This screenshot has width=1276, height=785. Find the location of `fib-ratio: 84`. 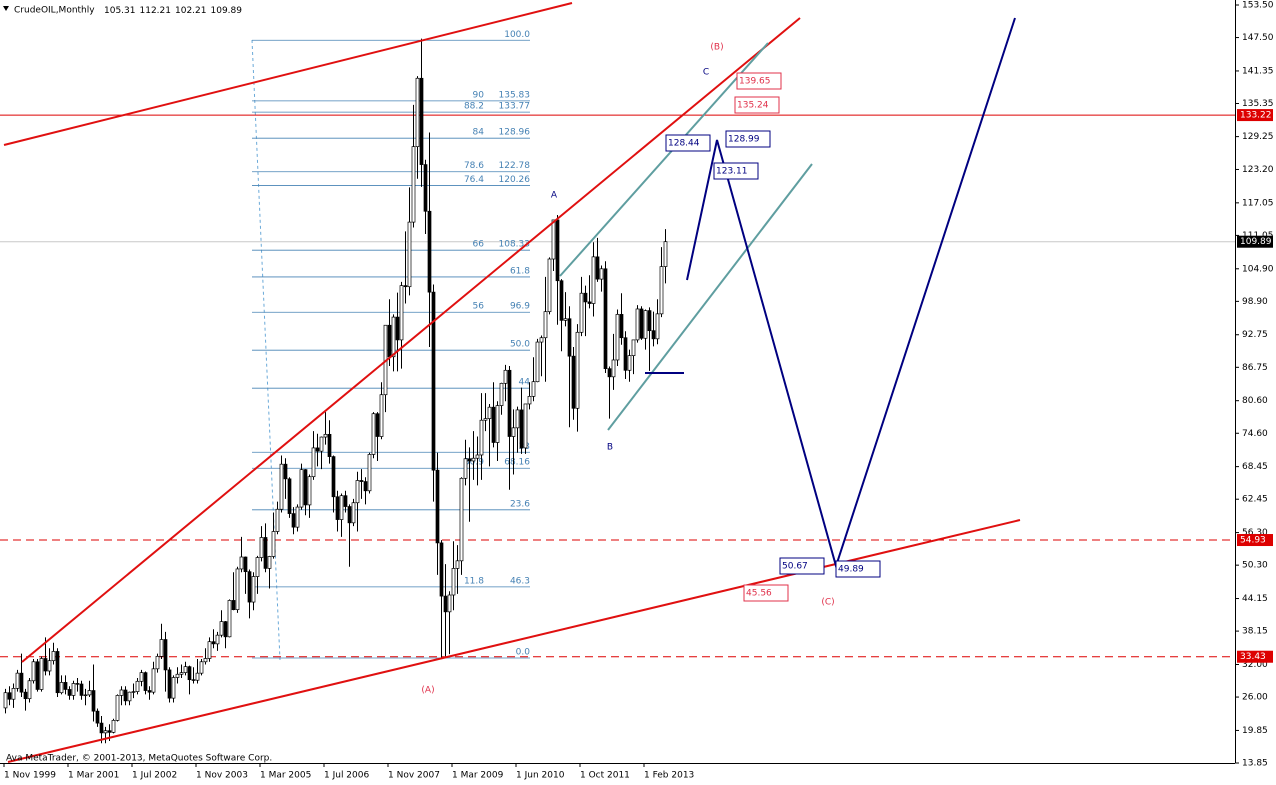

fib-ratio: 84 is located at coordinates (479, 133).